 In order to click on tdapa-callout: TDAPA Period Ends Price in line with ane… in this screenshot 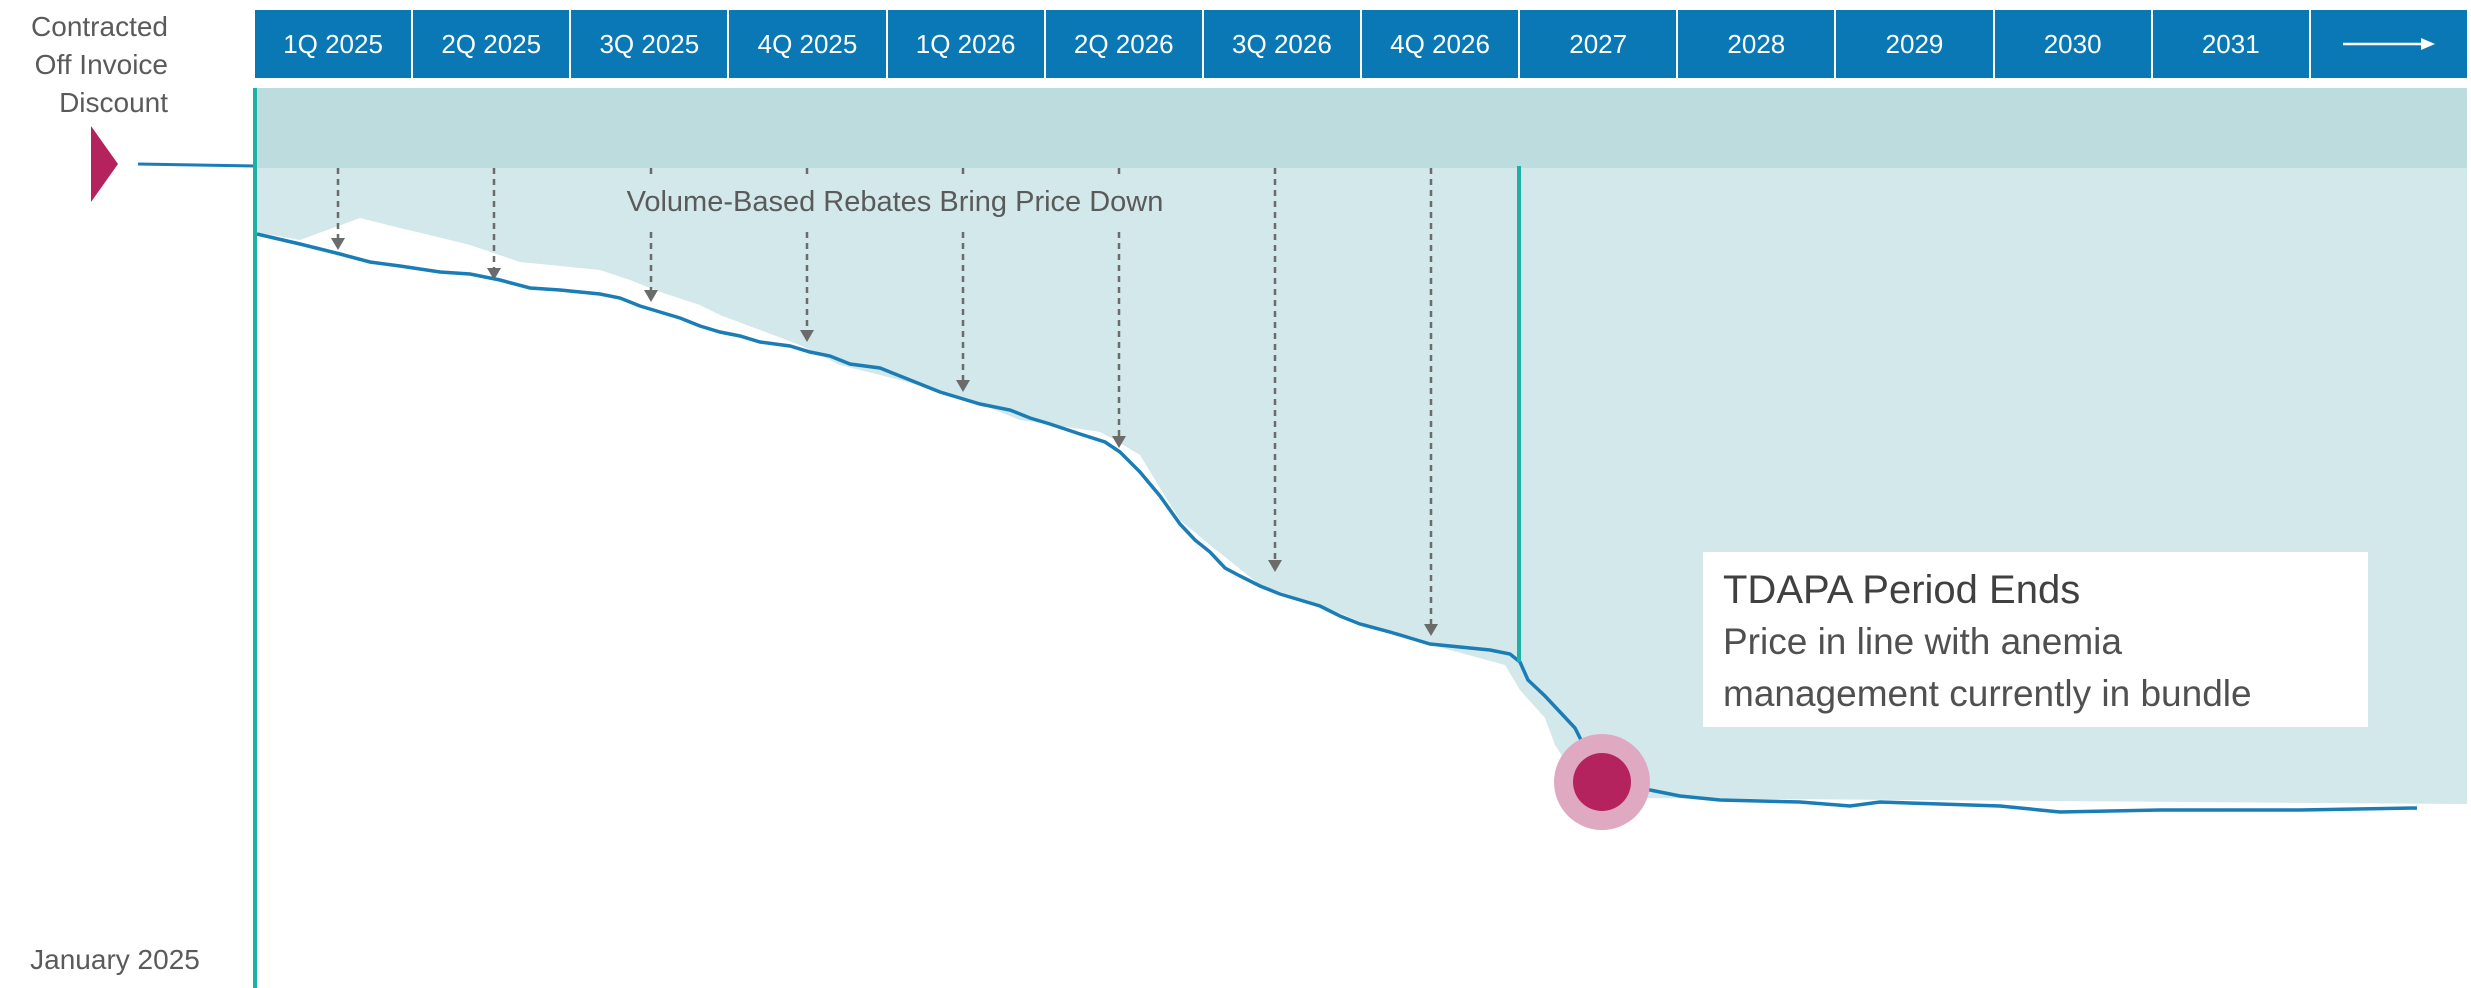, I will do `click(2035, 639)`.